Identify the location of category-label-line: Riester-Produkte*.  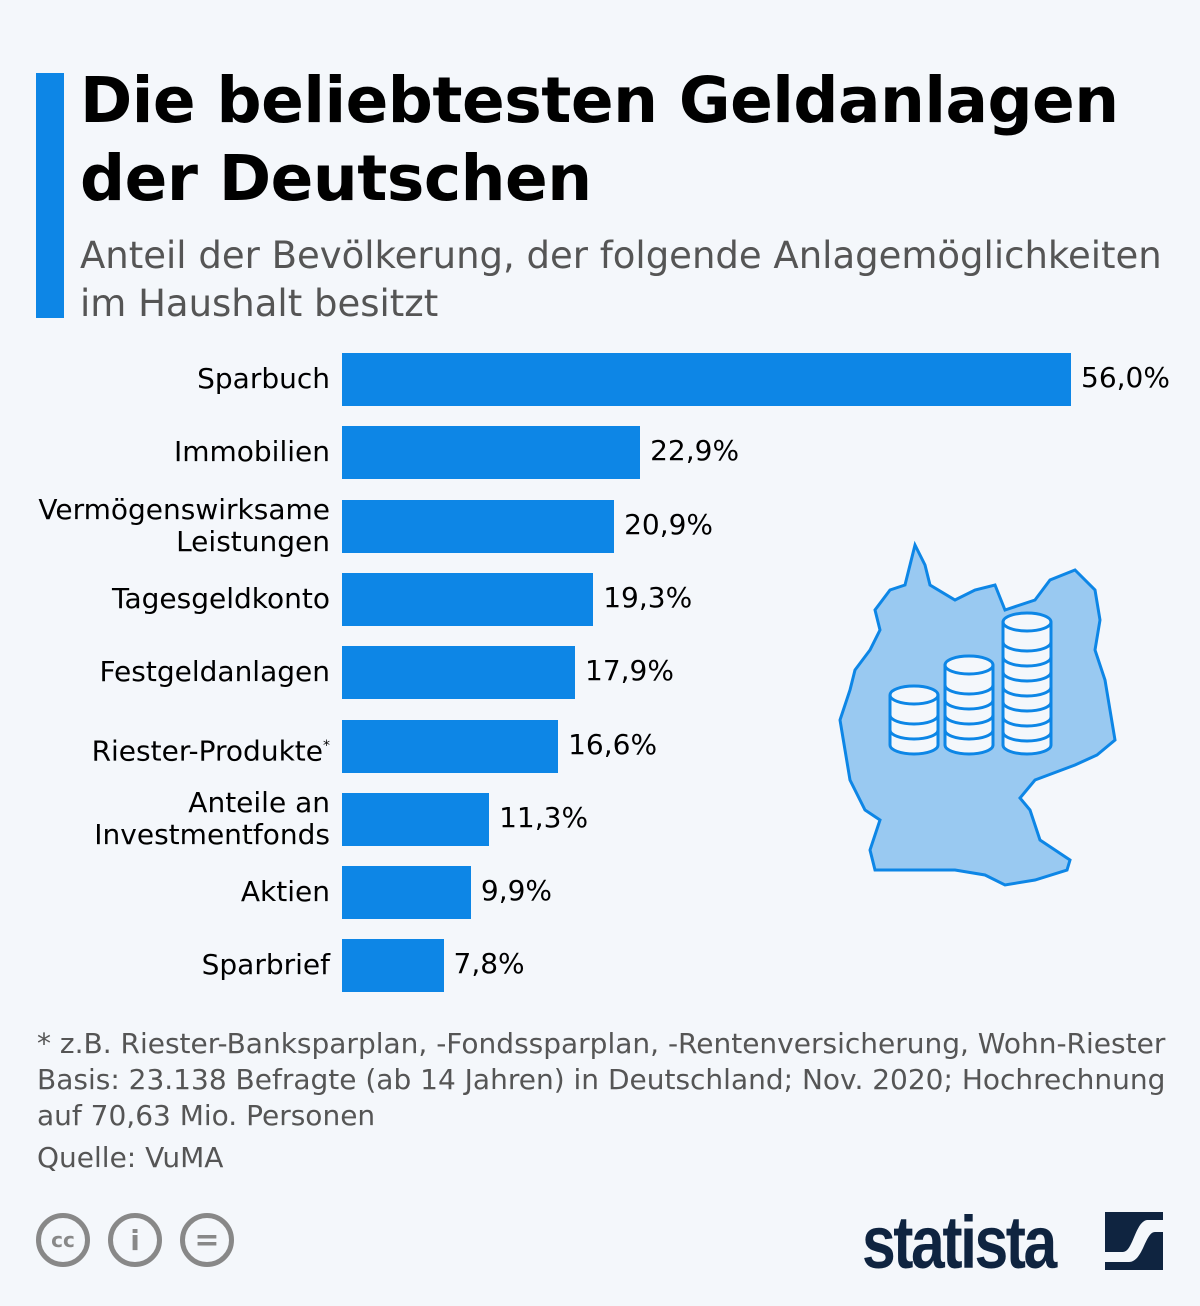
(210, 750).